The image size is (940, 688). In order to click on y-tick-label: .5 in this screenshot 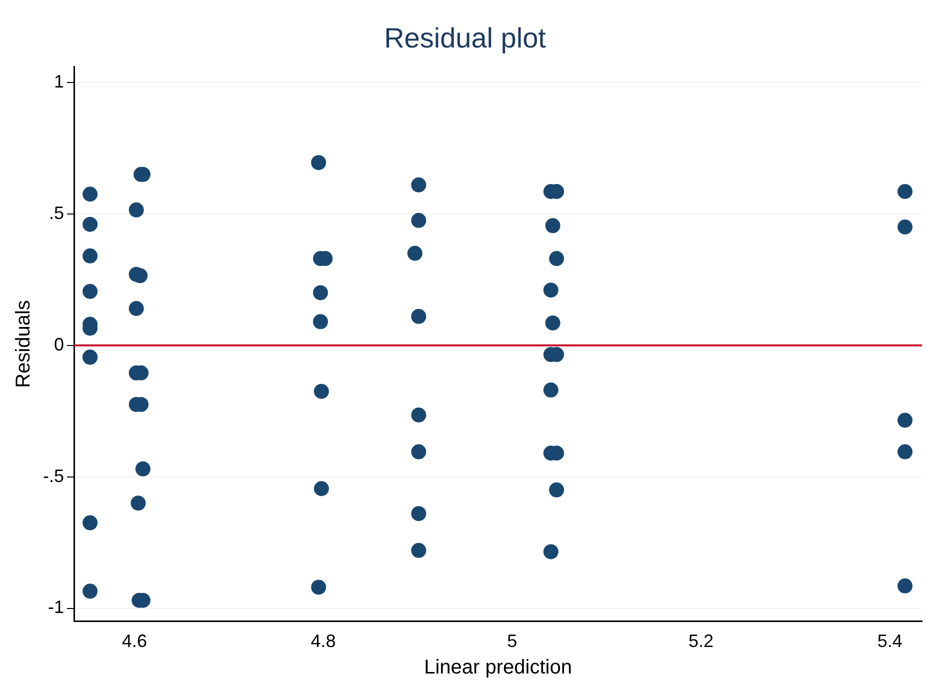, I will do `click(56, 212)`.